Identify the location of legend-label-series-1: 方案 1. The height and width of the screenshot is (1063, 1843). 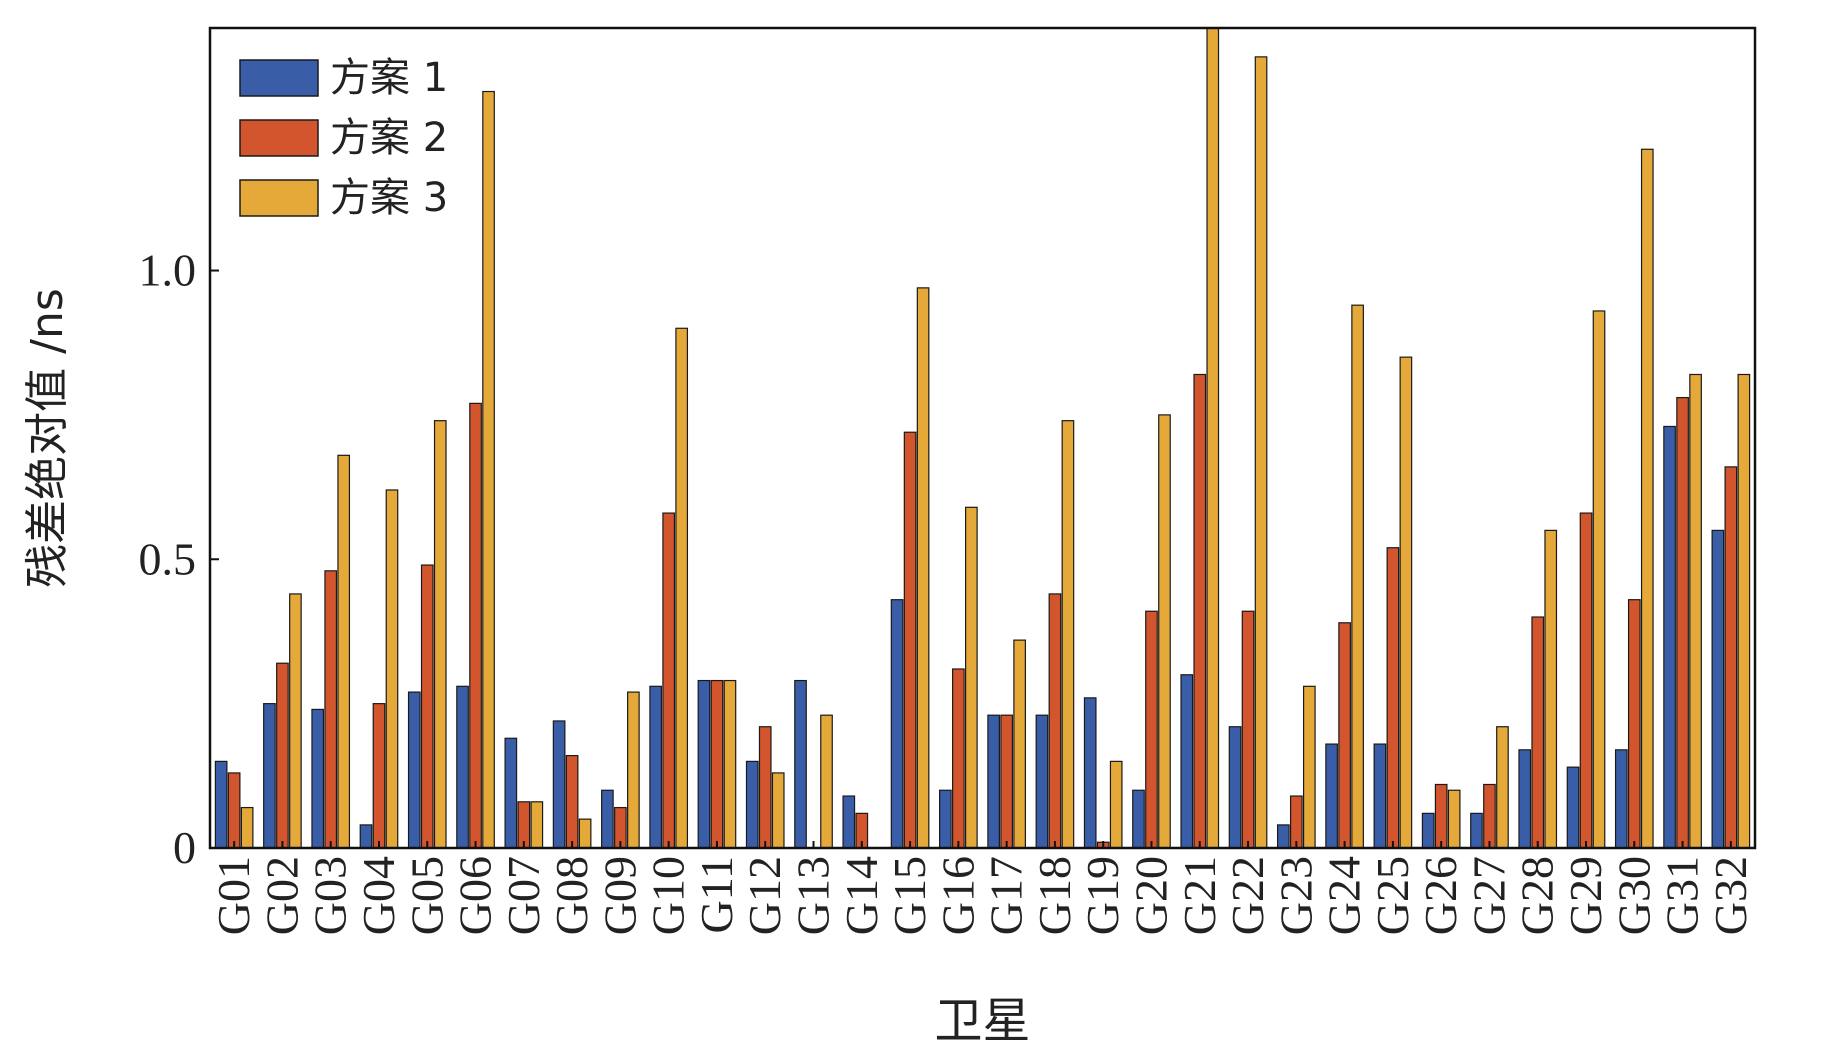
(389, 78).